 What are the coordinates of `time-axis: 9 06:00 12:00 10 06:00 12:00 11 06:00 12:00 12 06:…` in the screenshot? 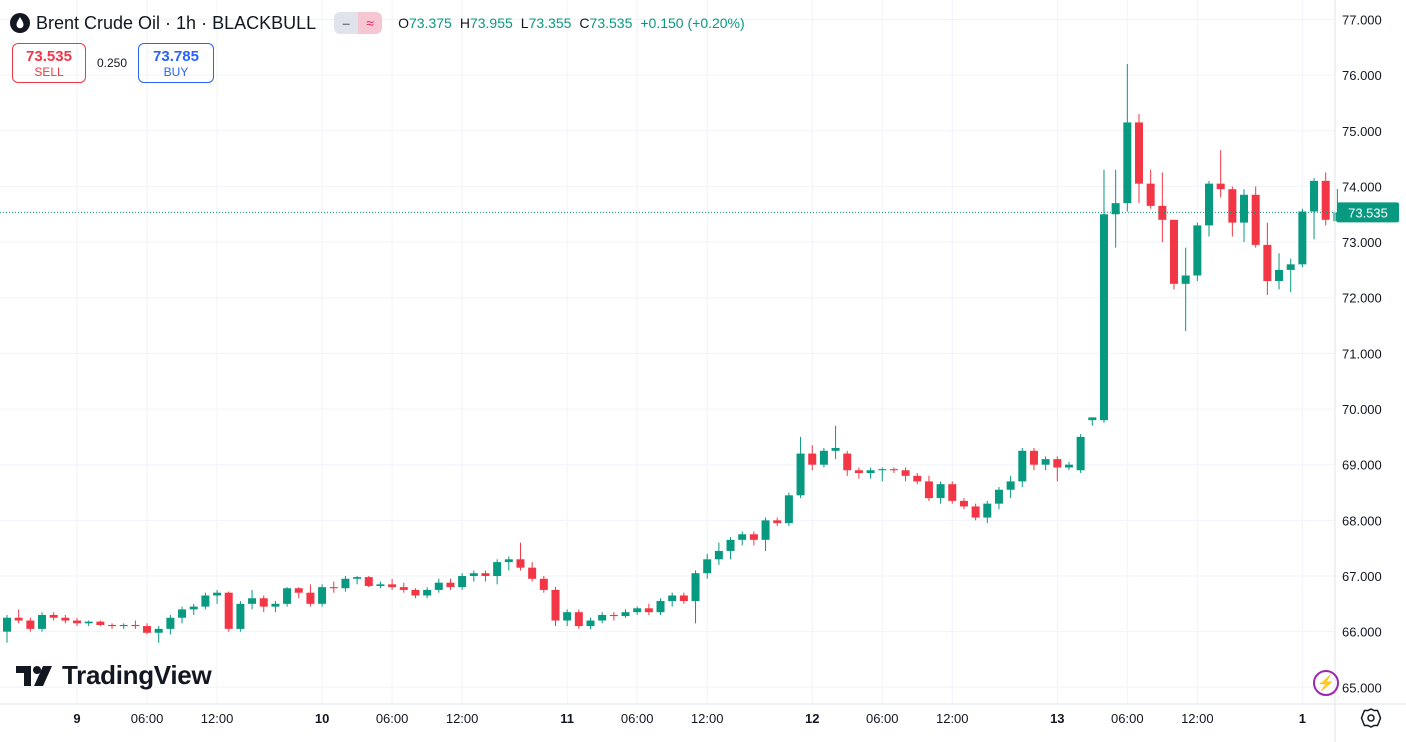 It's located at (689, 718).